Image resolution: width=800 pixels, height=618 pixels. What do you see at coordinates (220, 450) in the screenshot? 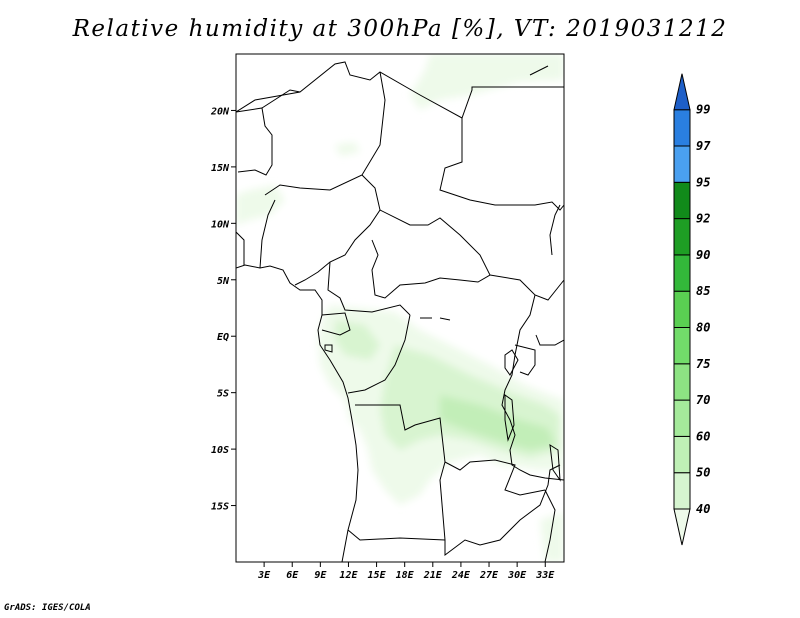
I see `y-tick-label: 10S` at bounding box center [220, 450].